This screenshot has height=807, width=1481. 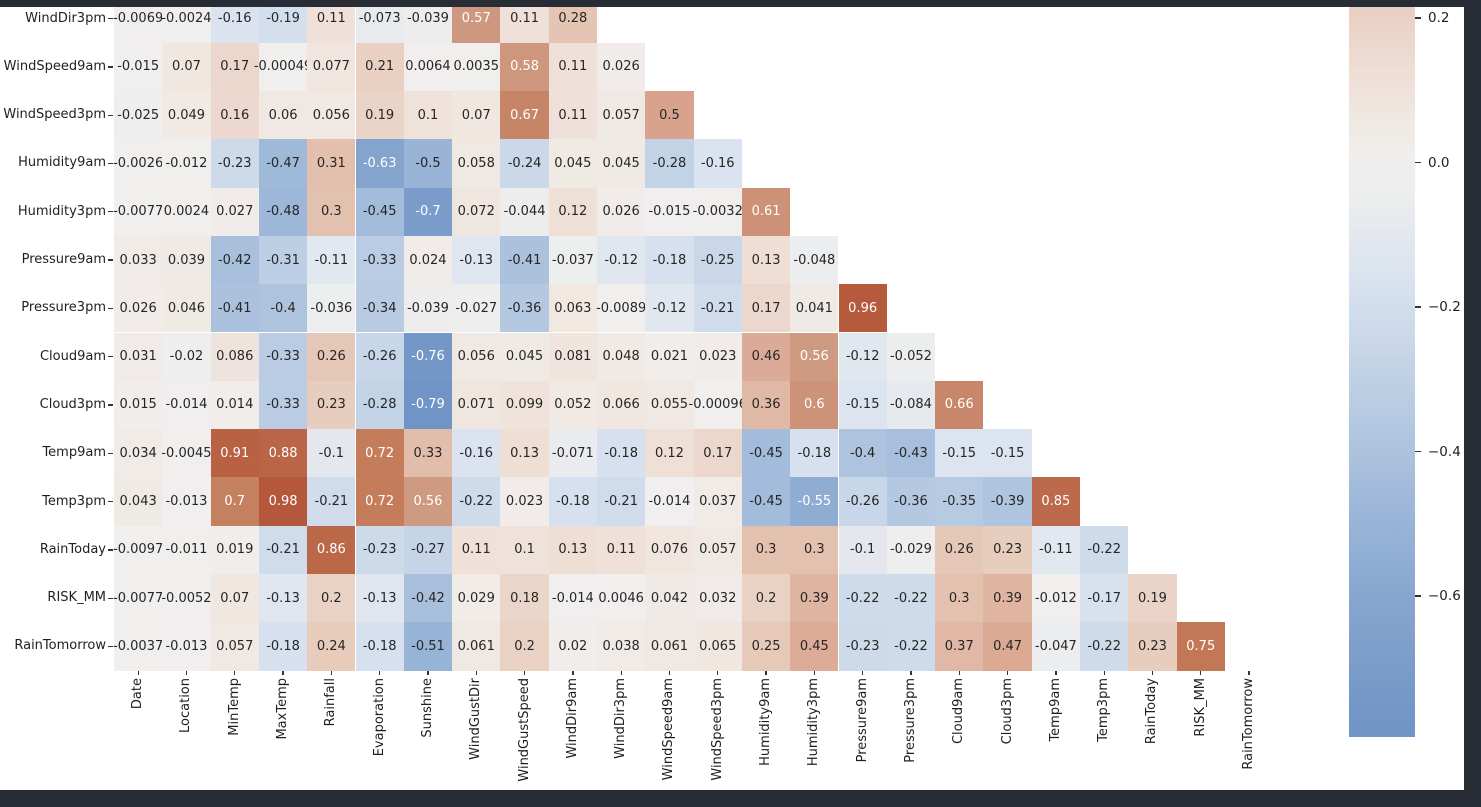 What do you see at coordinates (1152, 711) in the screenshot?
I see `x-axis-label: RainToday` at bounding box center [1152, 711].